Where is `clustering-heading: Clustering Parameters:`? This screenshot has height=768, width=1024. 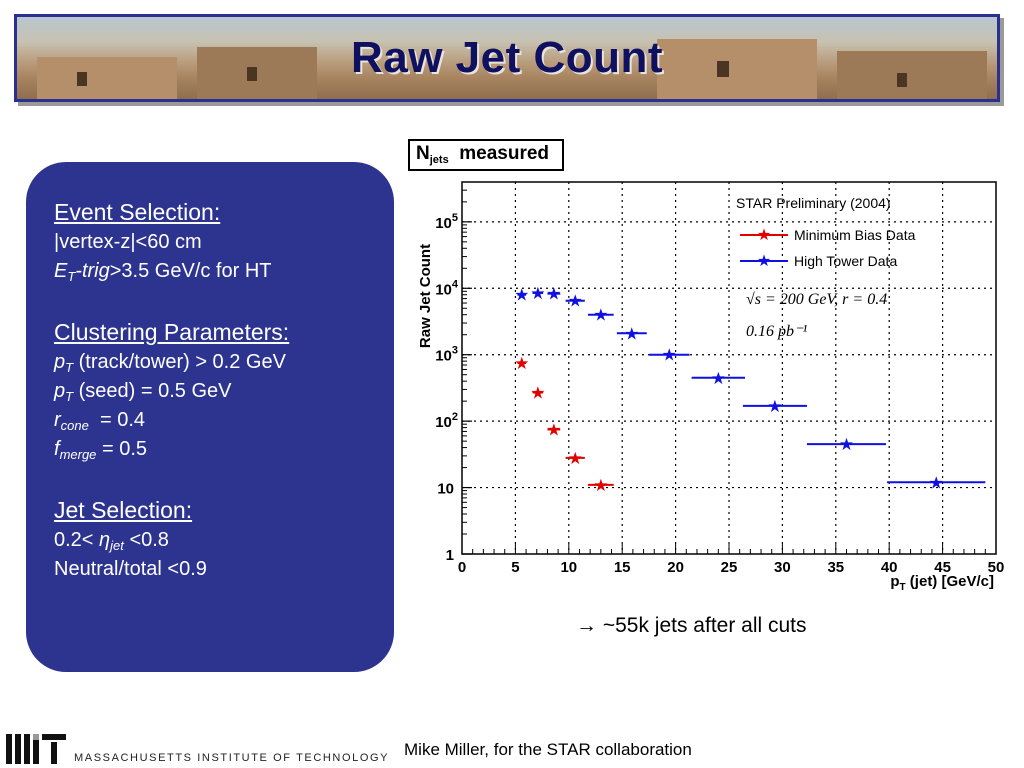
clustering-heading: Clustering Parameters: is located at coordinates (172, 332).